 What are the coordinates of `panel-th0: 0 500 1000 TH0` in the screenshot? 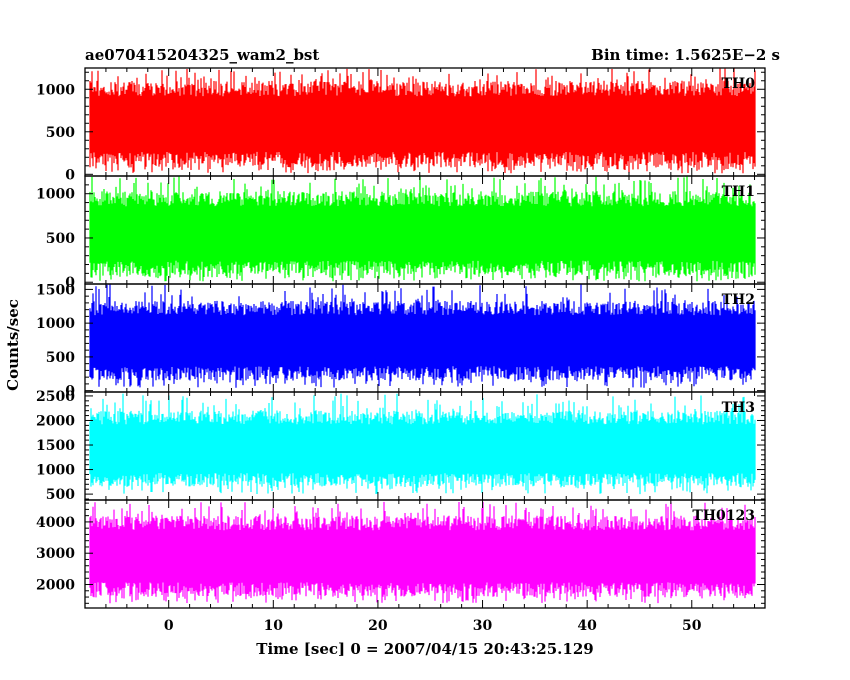 It's located at (401, 125).